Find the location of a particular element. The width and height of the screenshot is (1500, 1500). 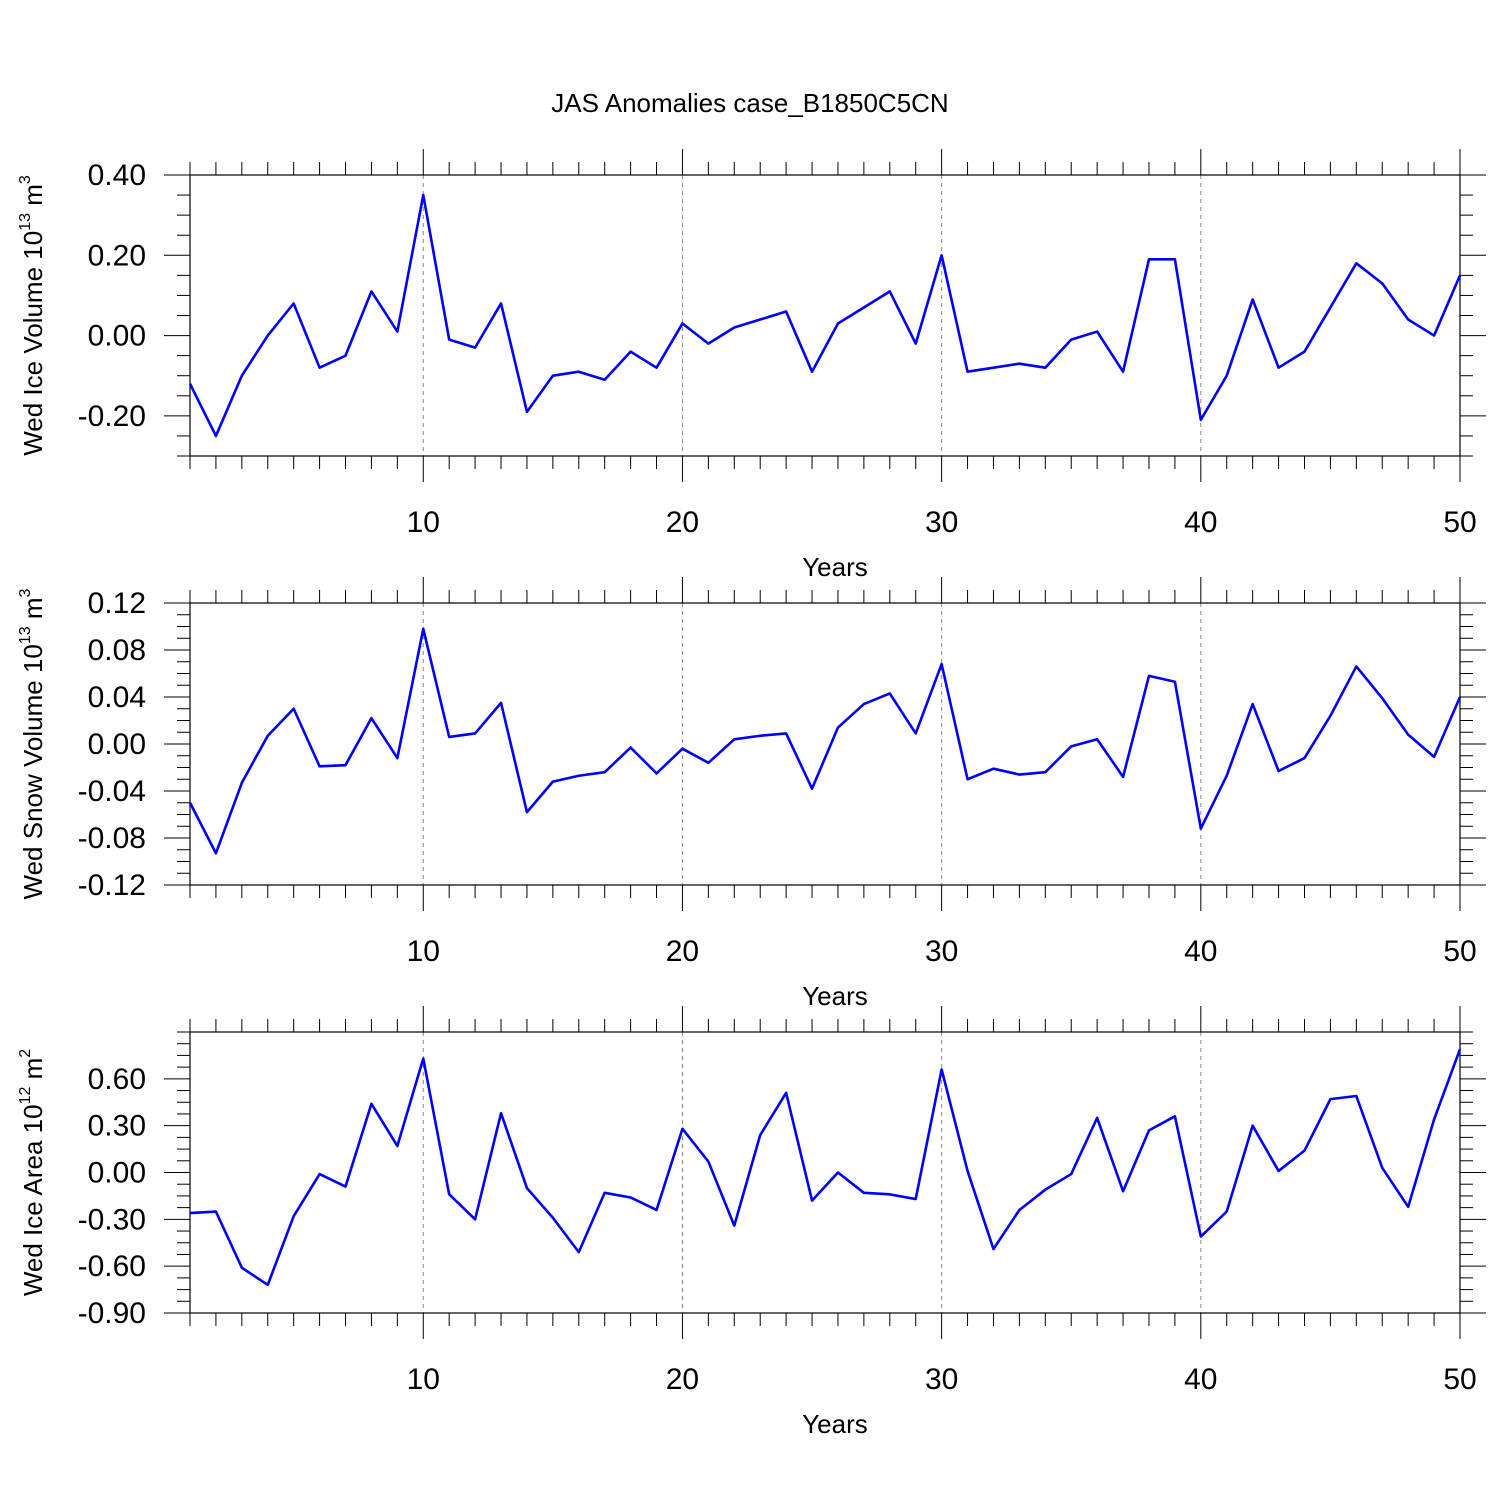

y-tick-label: -0.08 is located at coordinates (112, 838).